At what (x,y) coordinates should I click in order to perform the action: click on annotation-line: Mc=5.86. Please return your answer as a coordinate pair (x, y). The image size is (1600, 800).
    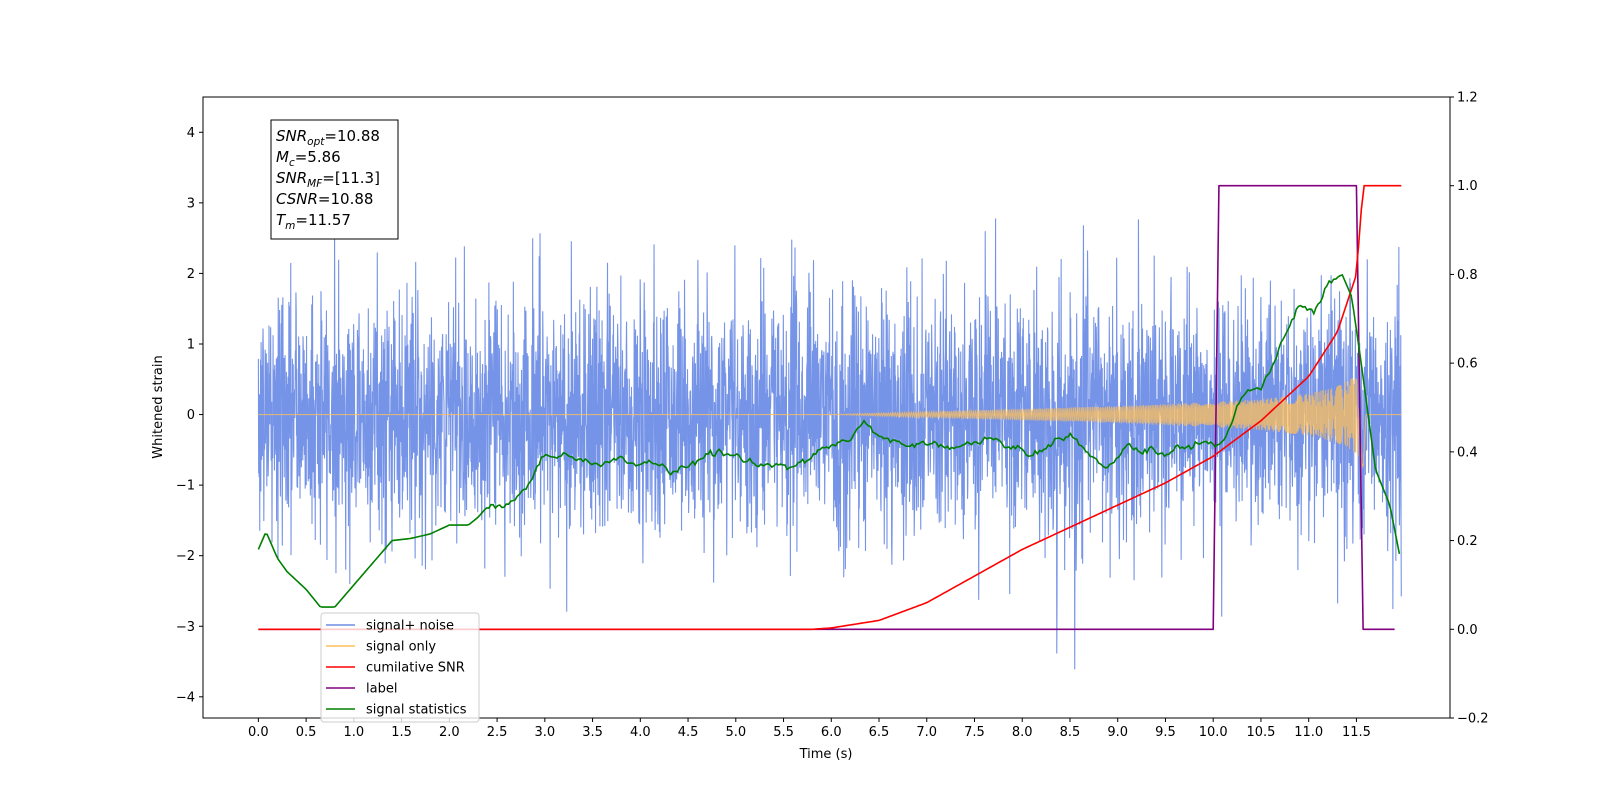
    Looking at the image, I should click on (308, 158).